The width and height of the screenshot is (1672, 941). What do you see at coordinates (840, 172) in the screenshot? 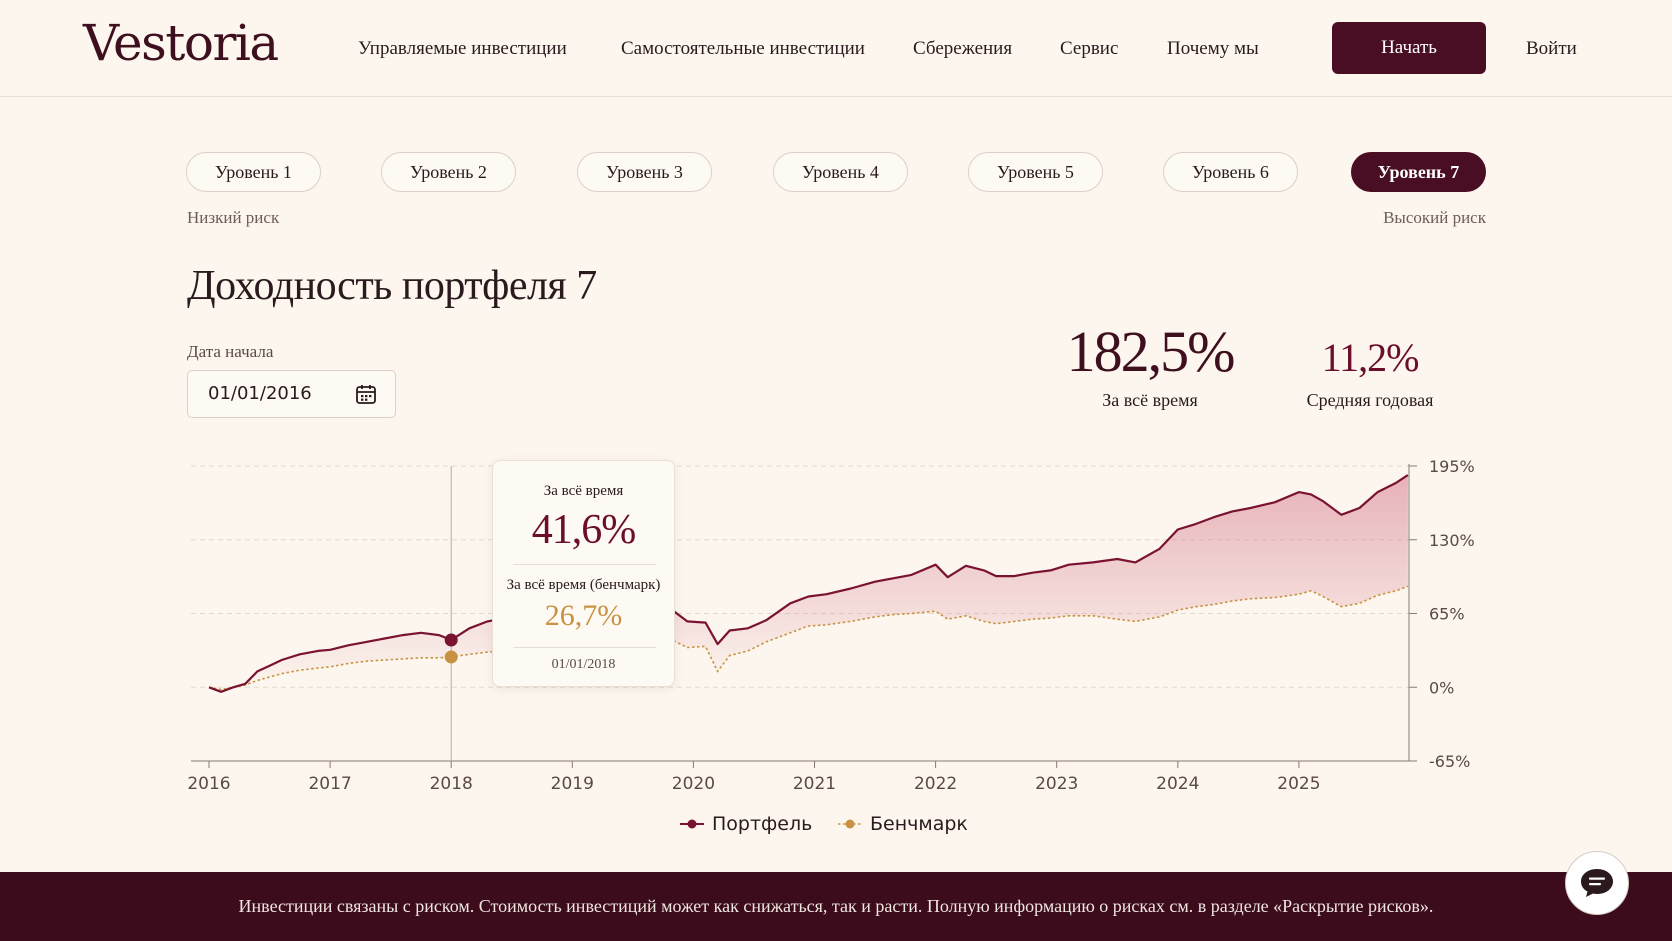
I see `level-4-button: Уровень 4` at bounding box center [840, 172].